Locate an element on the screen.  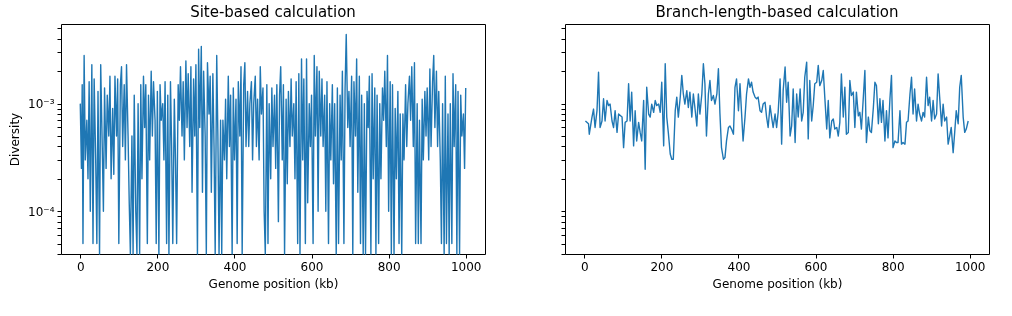
y-tick-label: 10⁻⁴ is located at coordinates (41, 211).